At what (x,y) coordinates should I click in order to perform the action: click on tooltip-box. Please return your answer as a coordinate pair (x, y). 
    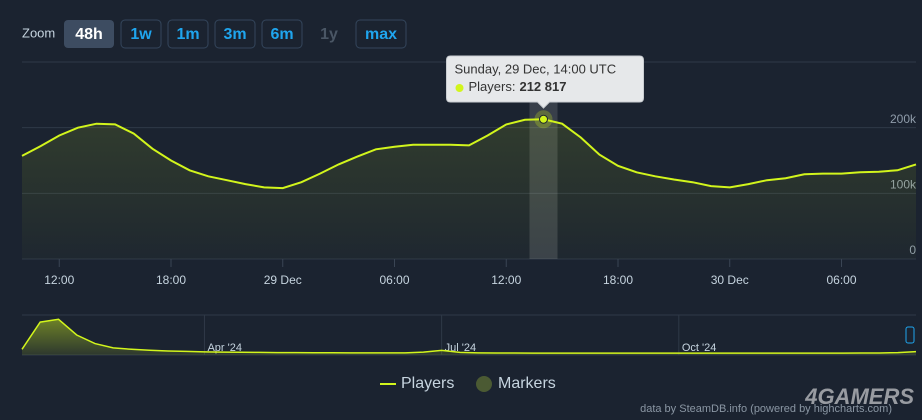
    Looking at the image, I should click on (545, 82).